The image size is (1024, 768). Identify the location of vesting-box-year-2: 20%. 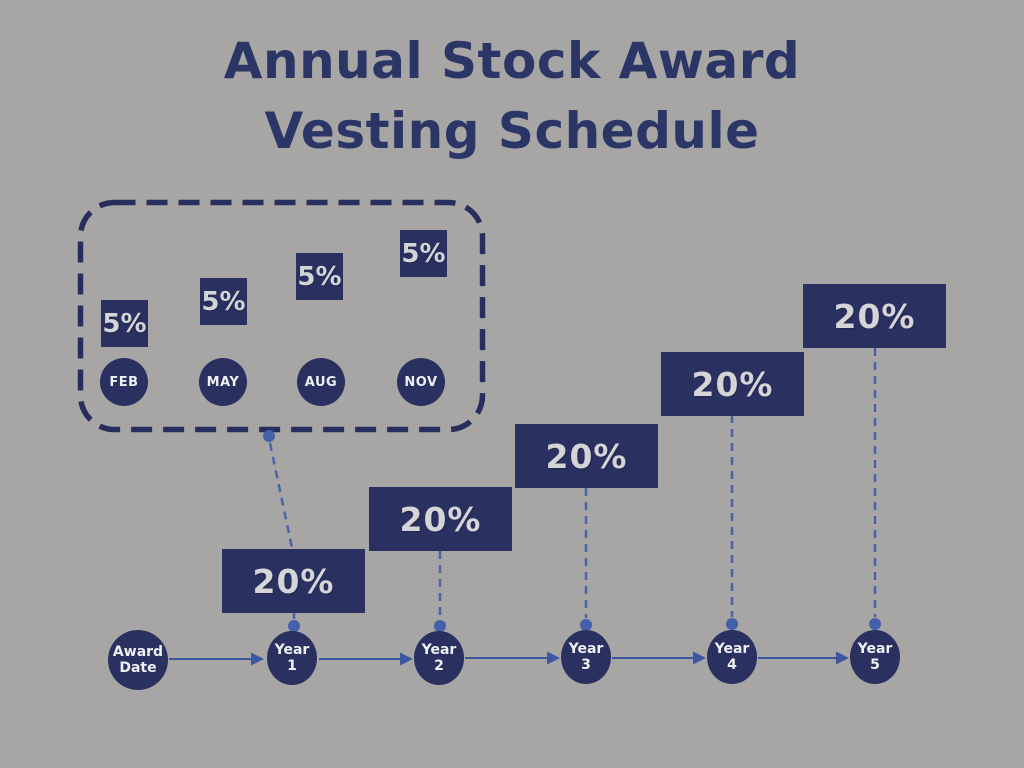
(440, 519).